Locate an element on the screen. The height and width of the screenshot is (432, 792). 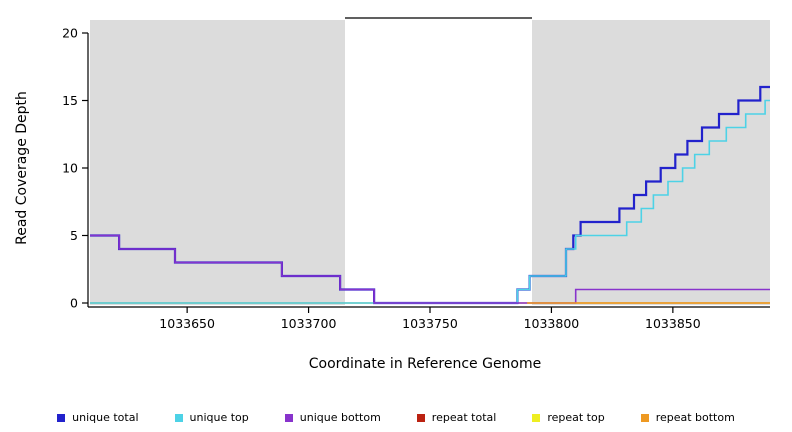
legend-label: unique total is located at coordinates (105, 417).